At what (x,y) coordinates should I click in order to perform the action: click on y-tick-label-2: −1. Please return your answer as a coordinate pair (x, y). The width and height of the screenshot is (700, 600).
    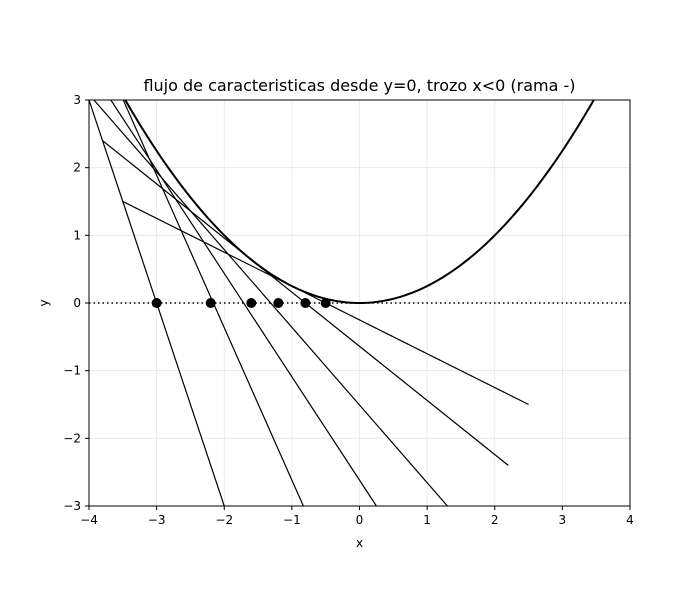
    Looking at the image, I should click on (72, 371).